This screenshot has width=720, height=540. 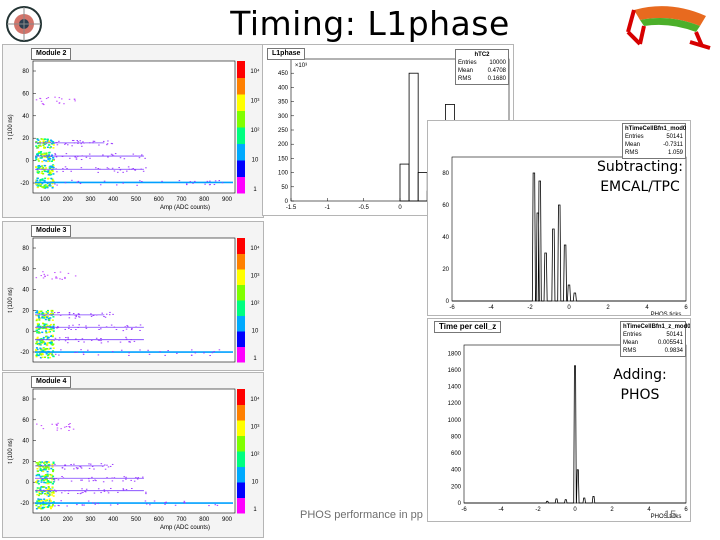 I want to click on histogram-bar, so click(x=413, y=137).